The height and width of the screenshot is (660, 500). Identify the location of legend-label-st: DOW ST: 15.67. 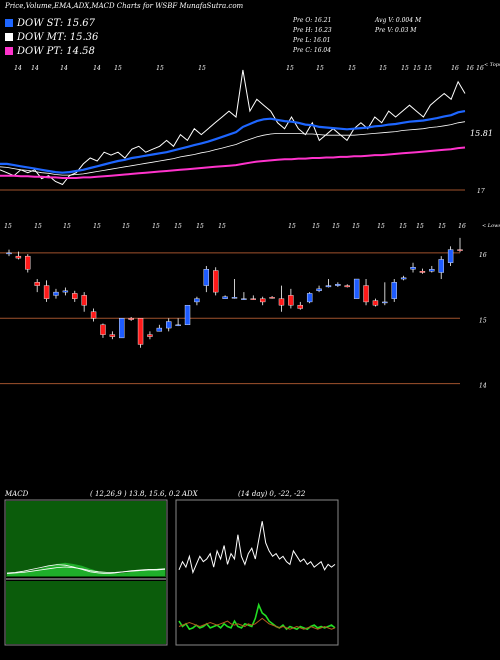
(56, 23).